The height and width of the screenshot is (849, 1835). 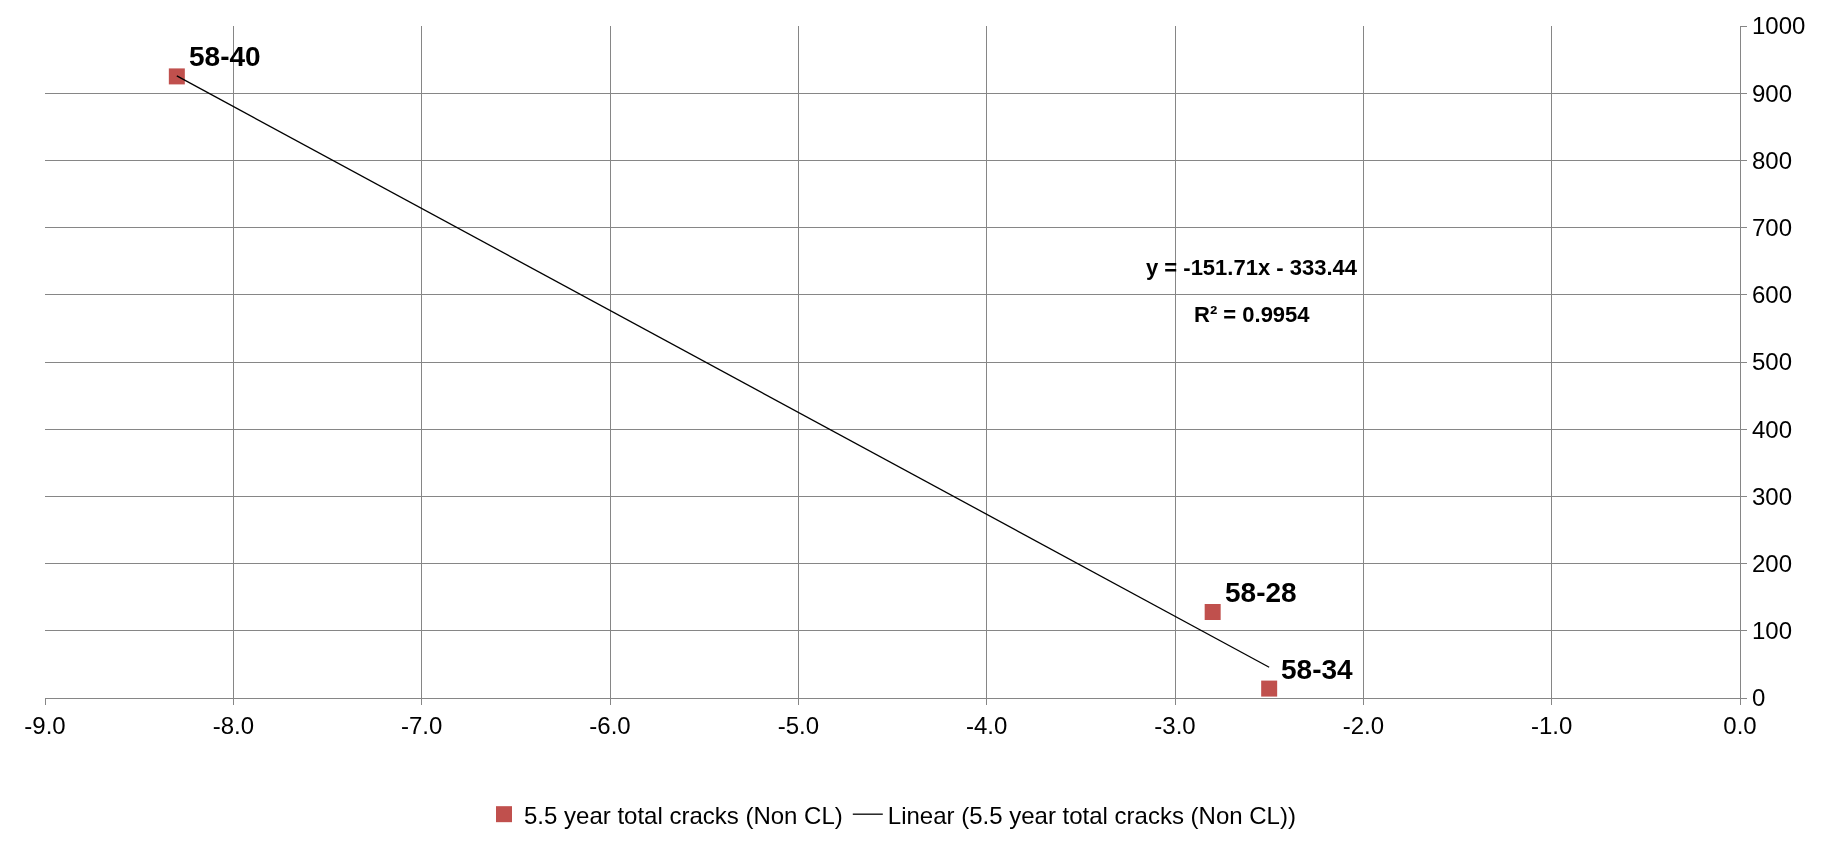 What do you see at coordinates (1252, 267) in the screenshot?
I see `annotation: y = -151.71x - 333.44` at bounding box center [1252, 267].